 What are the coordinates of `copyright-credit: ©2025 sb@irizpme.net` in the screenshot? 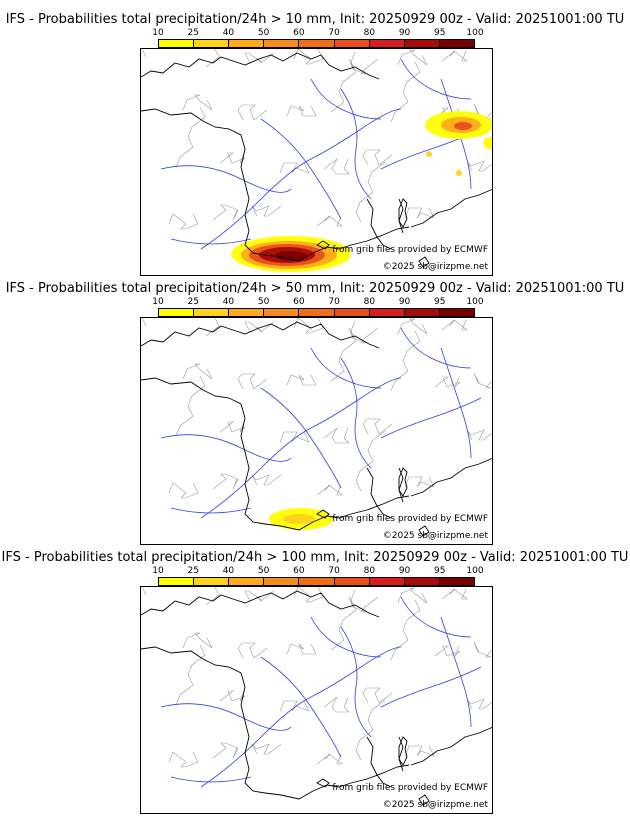 It's located at (435, 805).